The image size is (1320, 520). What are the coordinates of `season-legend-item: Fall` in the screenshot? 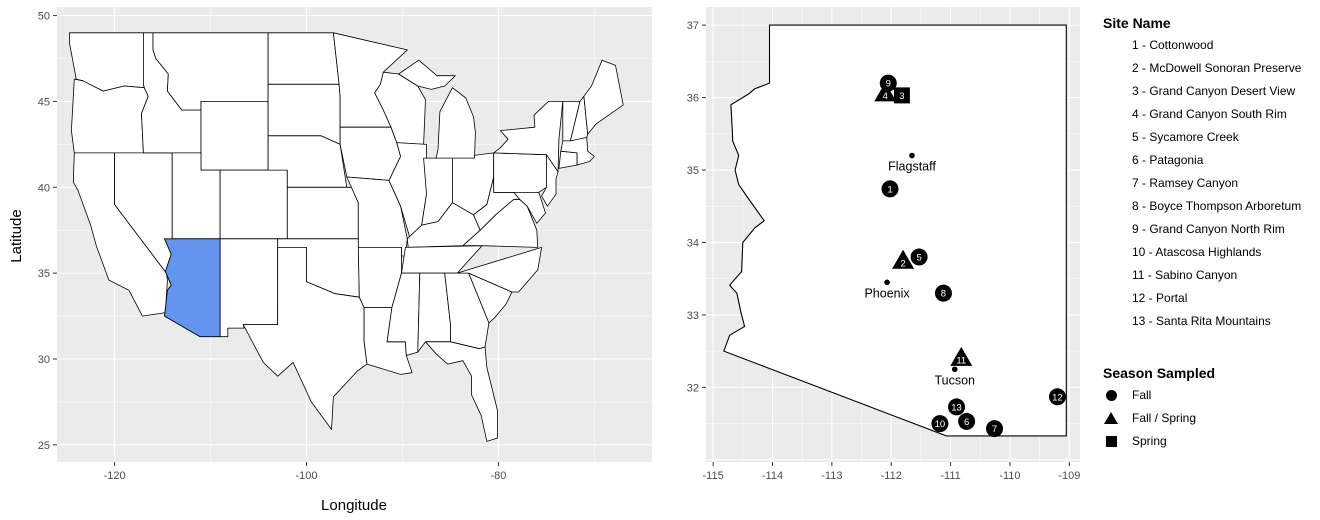 It's located at (1210, 399).